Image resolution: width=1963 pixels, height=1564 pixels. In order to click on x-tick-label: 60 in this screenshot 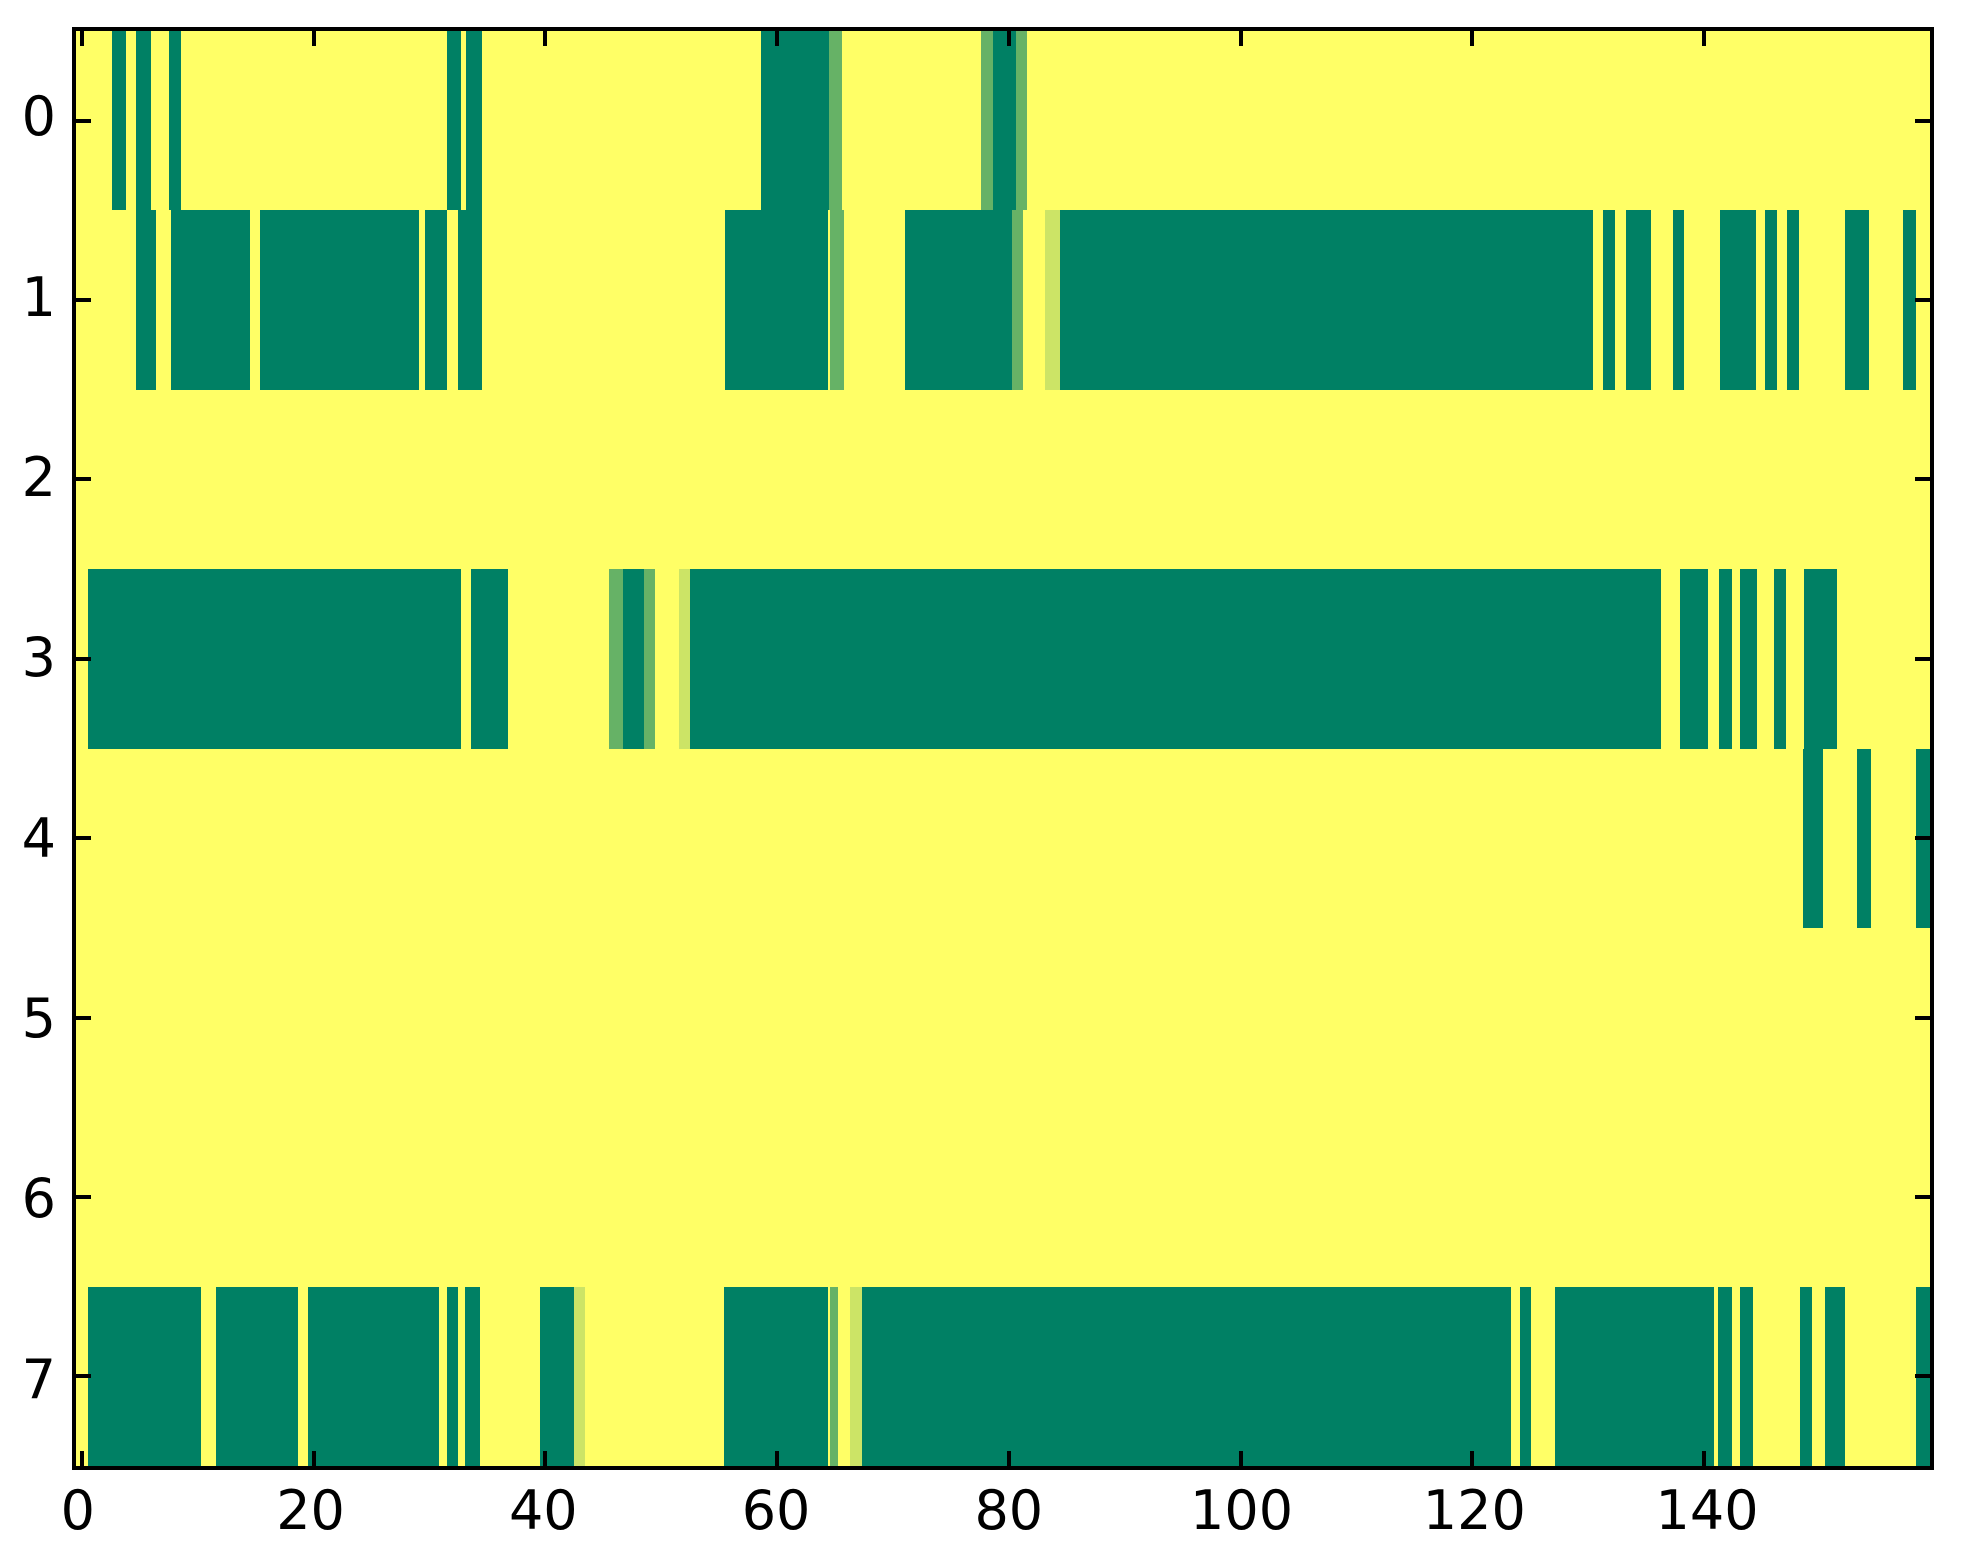, I will do `click(776, 1510)`.